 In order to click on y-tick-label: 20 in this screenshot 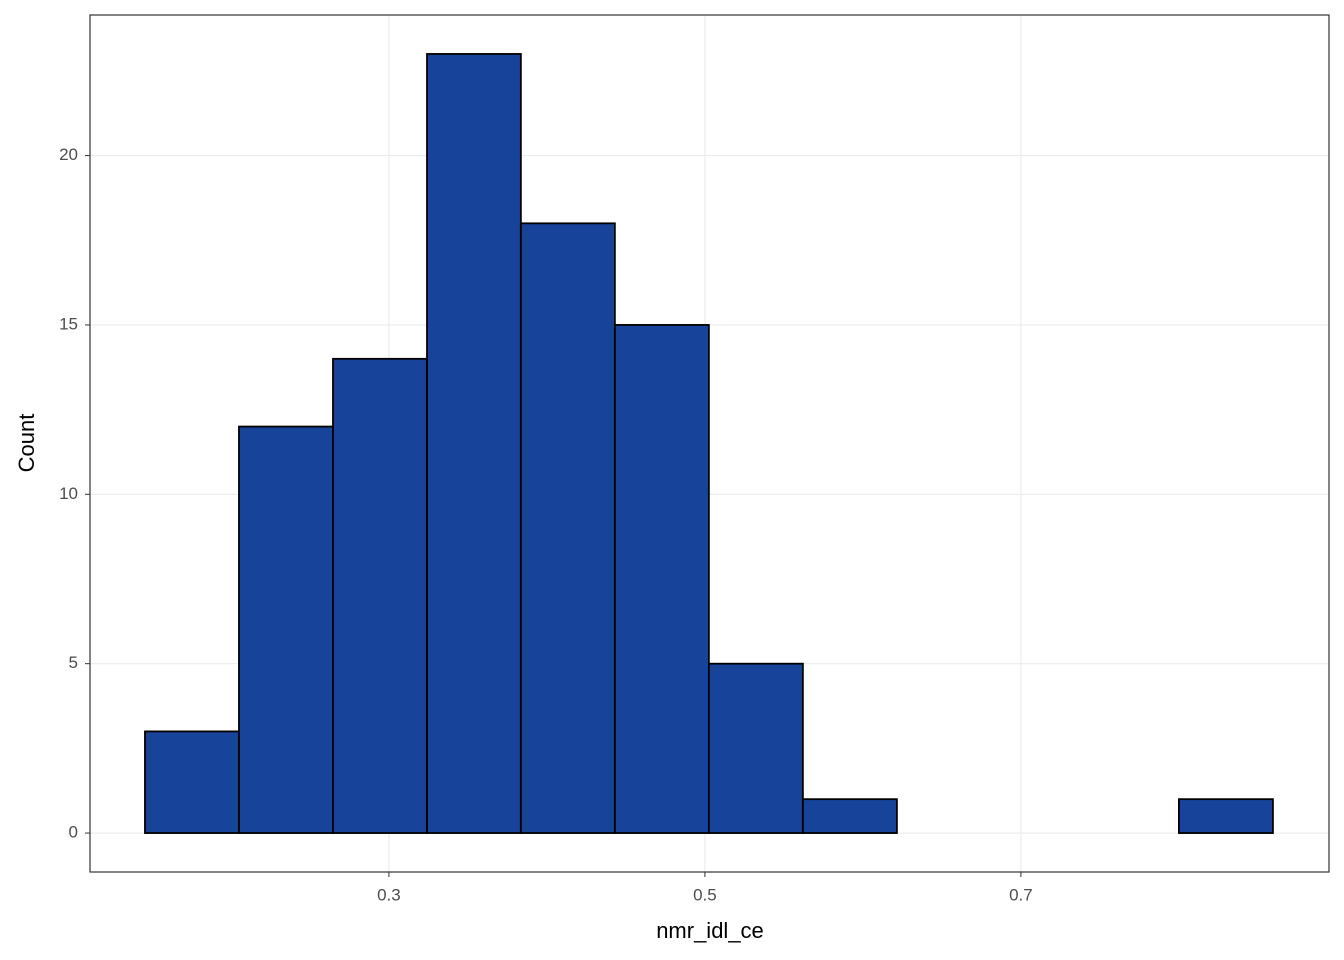, I will do `click(68, 154)`.